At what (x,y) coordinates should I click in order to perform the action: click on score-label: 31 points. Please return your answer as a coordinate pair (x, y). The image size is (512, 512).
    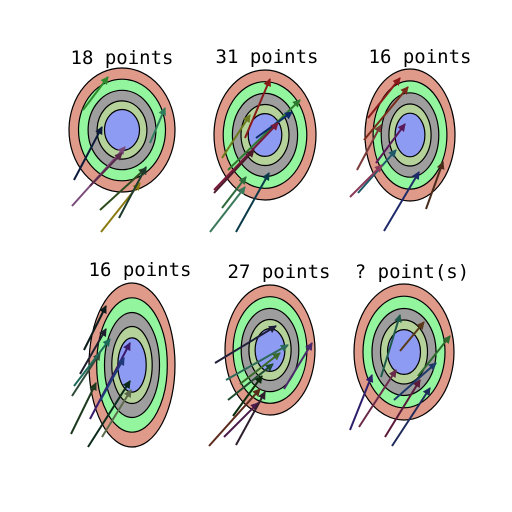
    Looking at the image, I should click on (267, 57).